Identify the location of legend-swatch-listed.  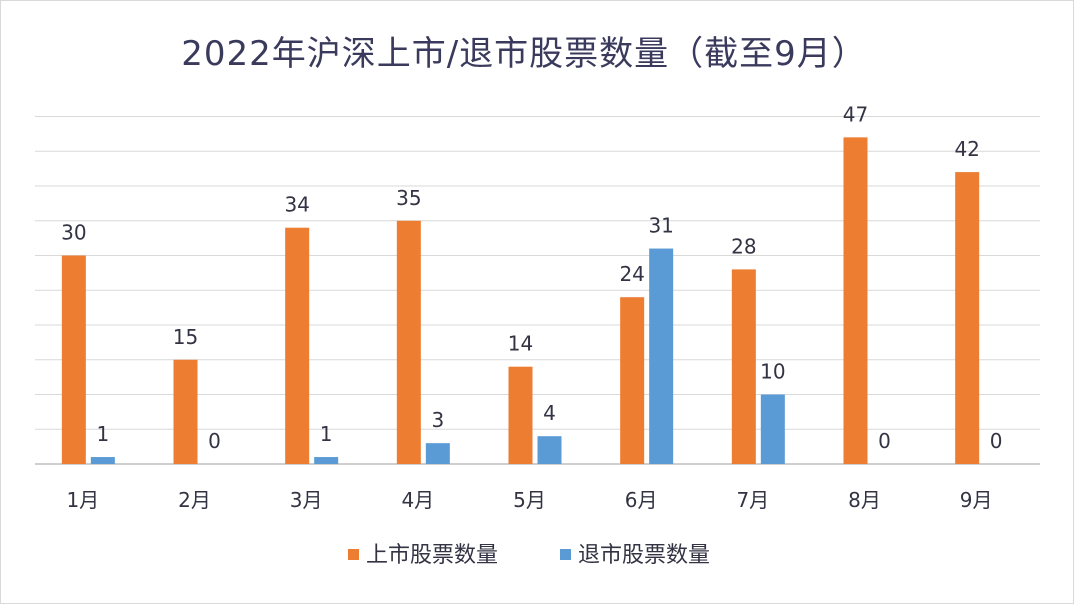
(353, 554).